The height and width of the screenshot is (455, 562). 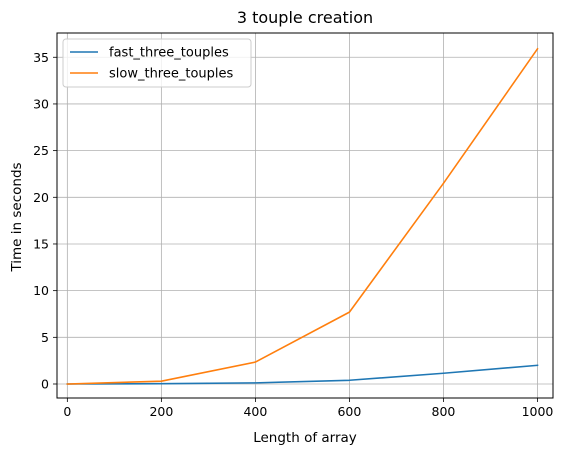 I want to click on y-axis-ticks: 0 5 10 15 20 25 30 35, so click(x=45, y=220).